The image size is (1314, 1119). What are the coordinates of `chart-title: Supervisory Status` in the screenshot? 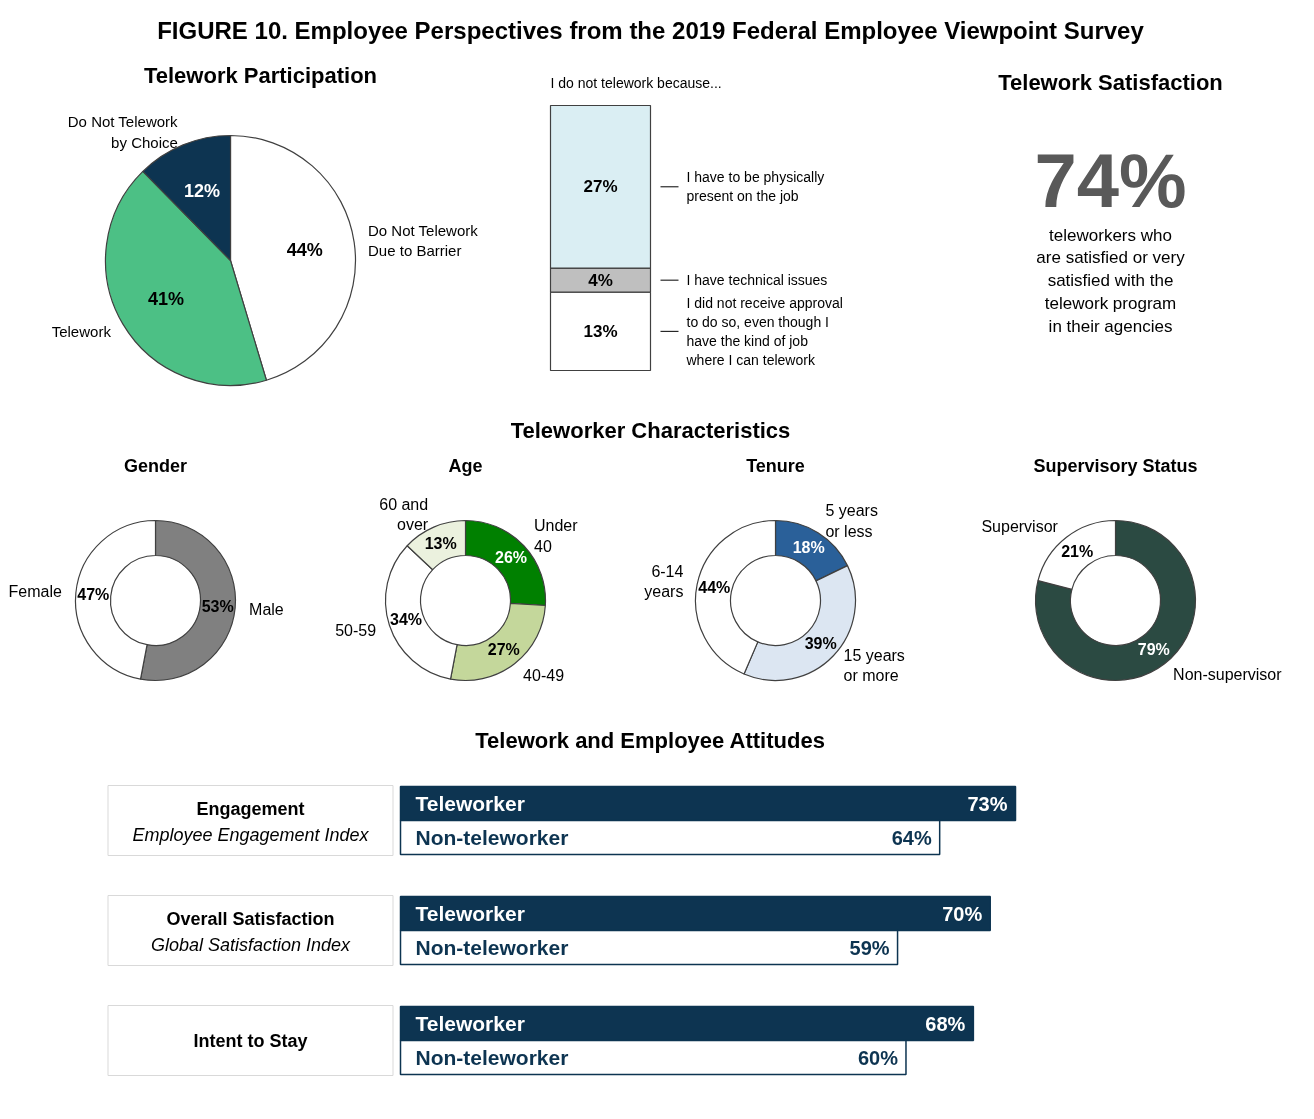 It's located at (1115, 465).